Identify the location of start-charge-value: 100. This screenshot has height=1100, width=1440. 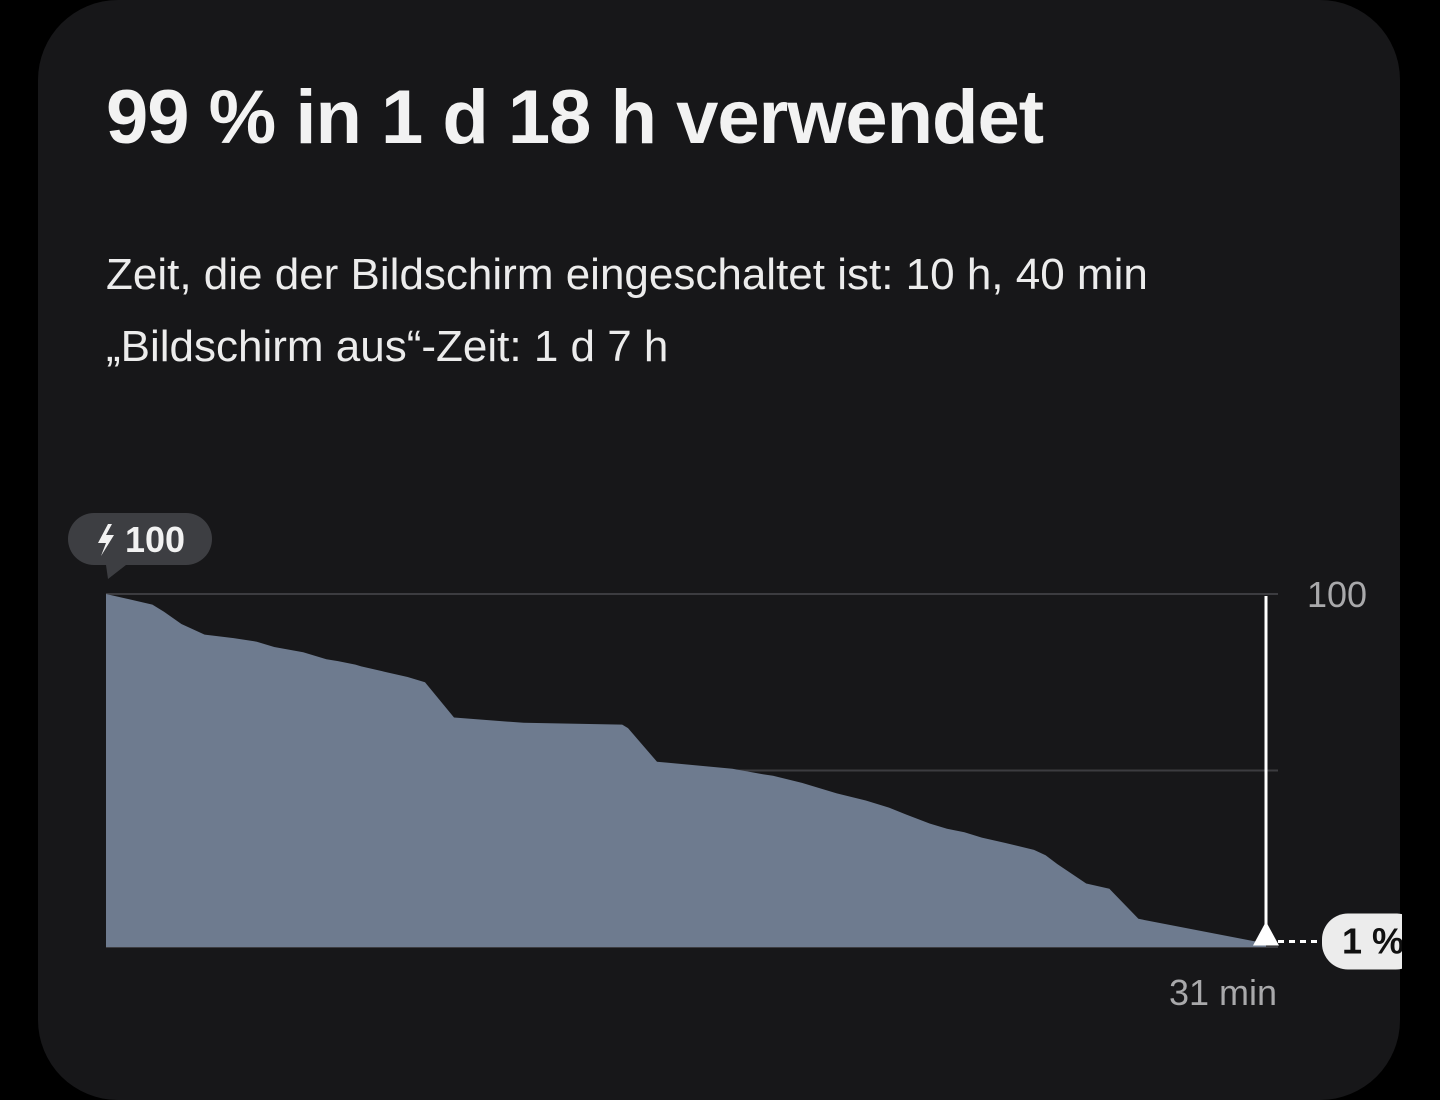
(155, 539).